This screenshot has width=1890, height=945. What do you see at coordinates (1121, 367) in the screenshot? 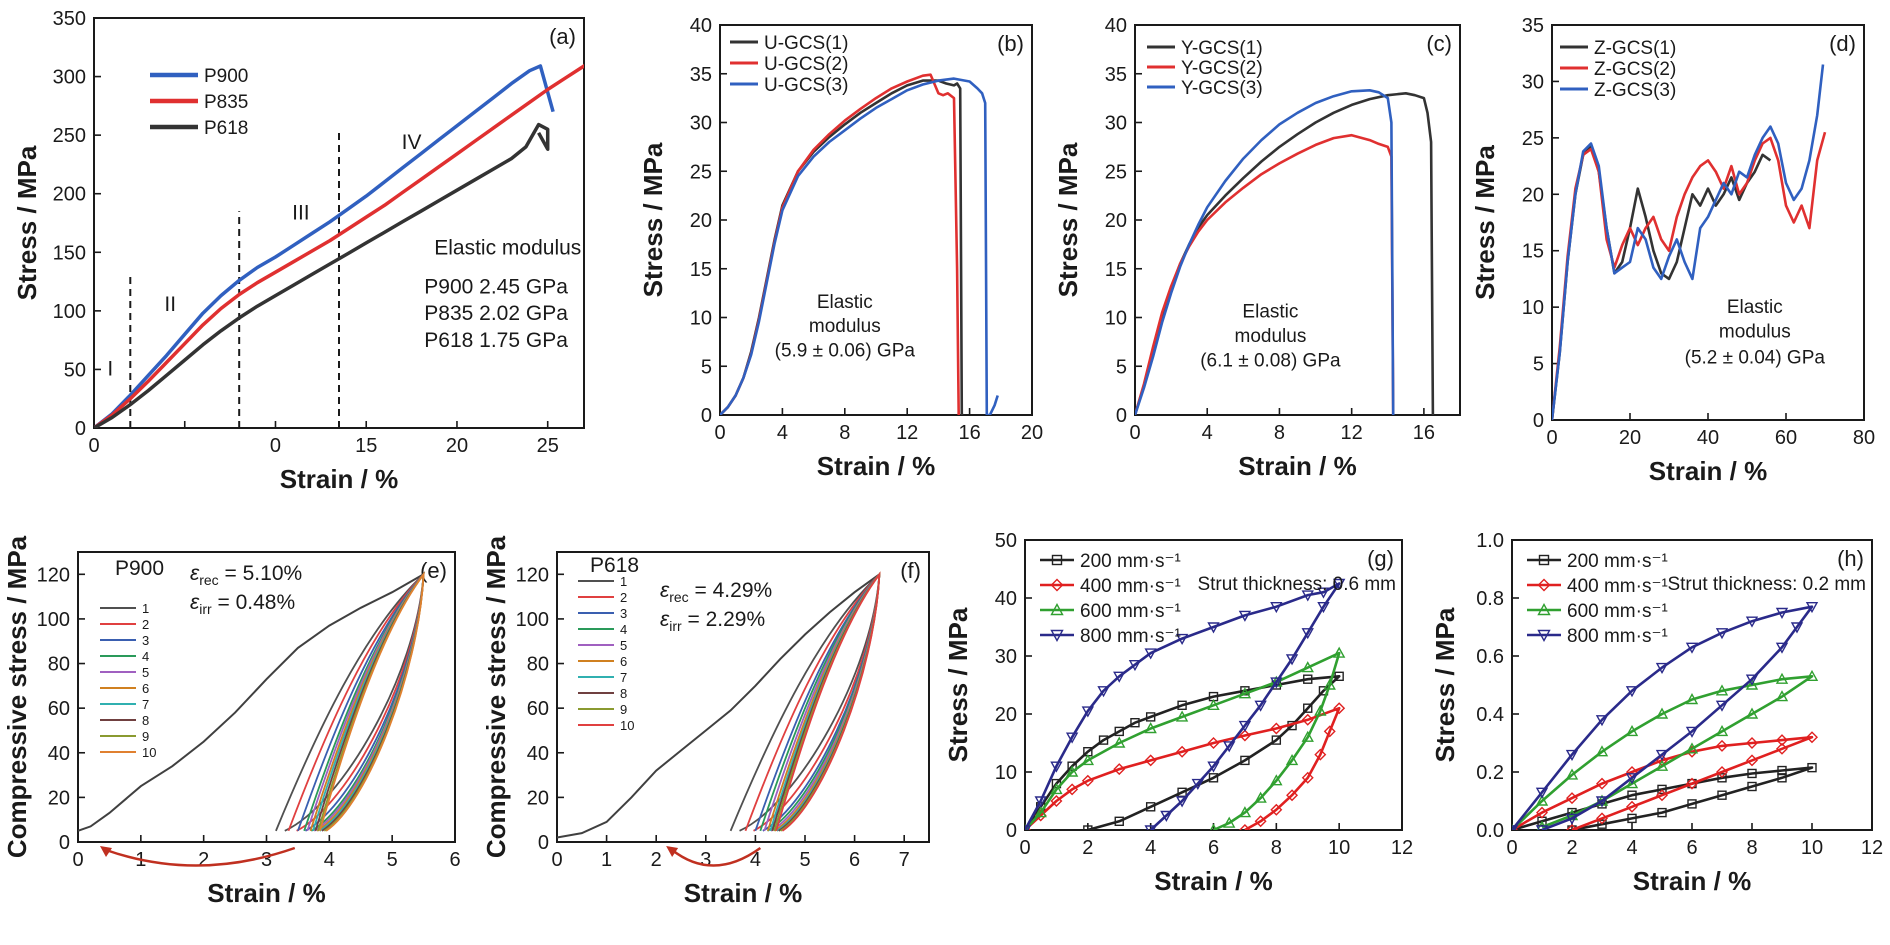
I see `y-tick-label: 5` at bounding box center [1121, 367].